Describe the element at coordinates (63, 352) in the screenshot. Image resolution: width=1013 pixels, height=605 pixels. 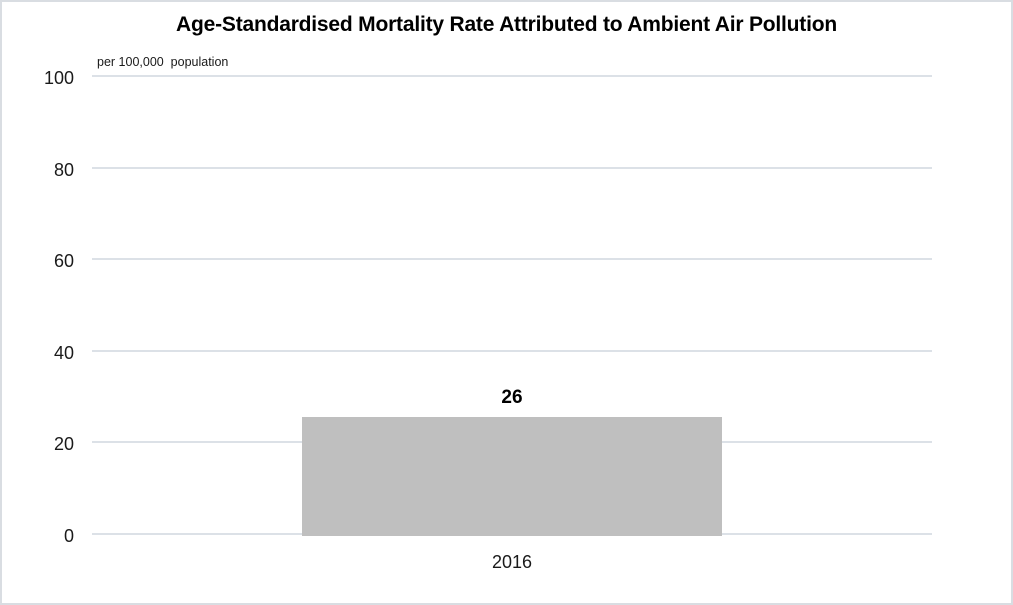
I see `y-tick-label: 40` at that location.